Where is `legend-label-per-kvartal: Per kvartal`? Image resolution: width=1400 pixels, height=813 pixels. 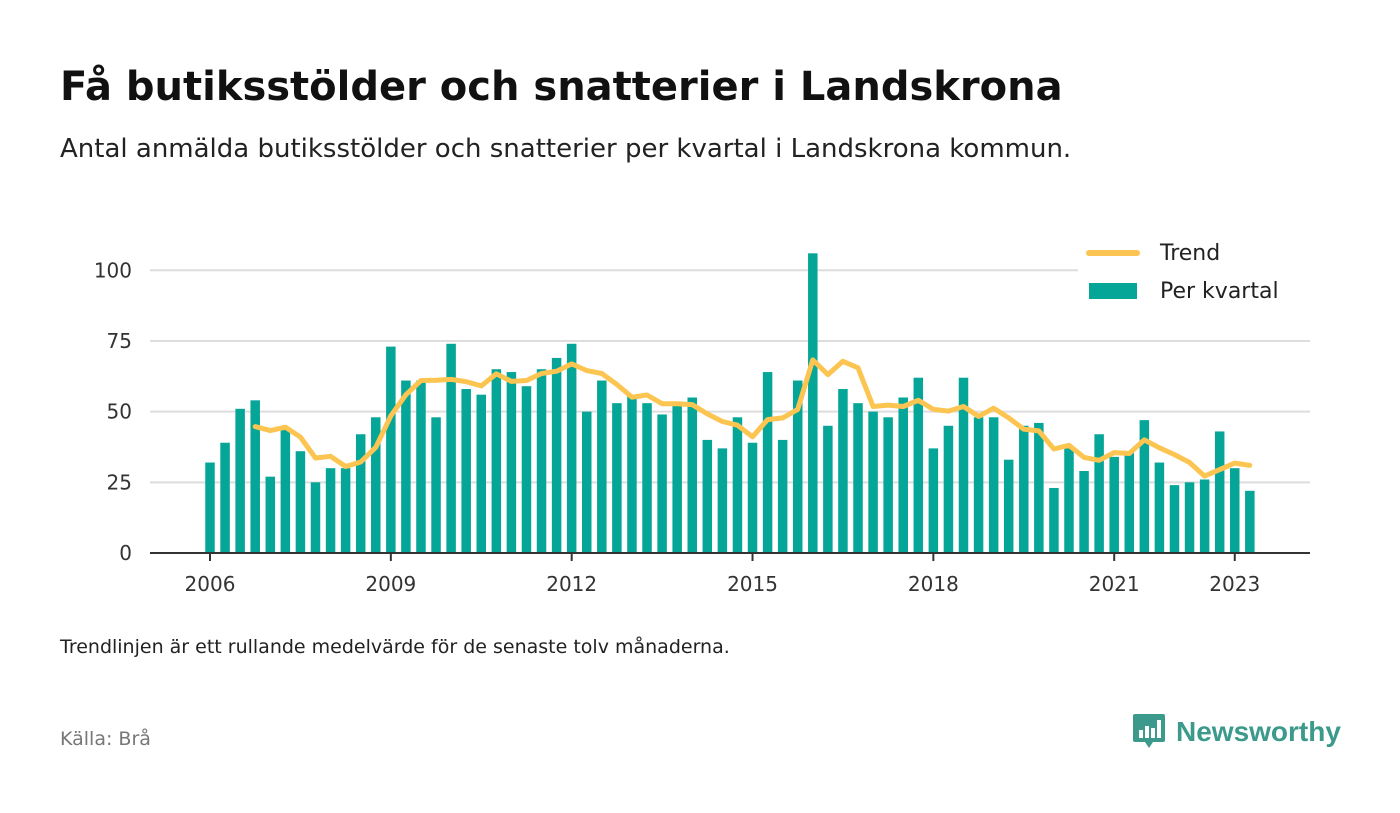
legend-label-per-kvartal: Per kvartal is located at coordinates (1219, 291).